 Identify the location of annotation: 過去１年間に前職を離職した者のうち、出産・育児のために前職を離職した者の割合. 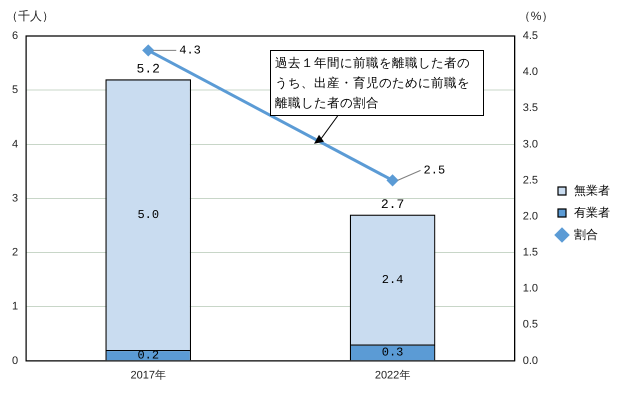
(377, 83).